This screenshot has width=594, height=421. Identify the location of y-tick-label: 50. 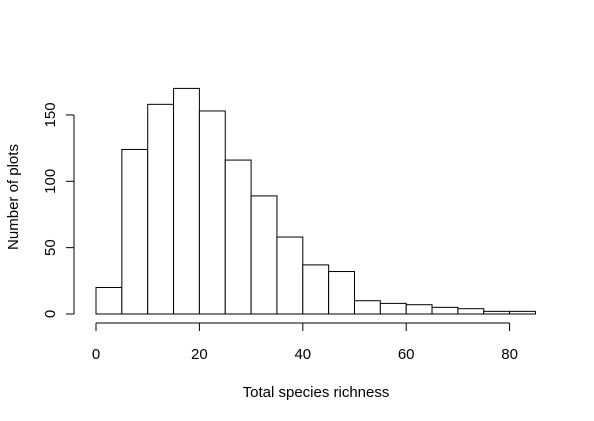
(50, 247).